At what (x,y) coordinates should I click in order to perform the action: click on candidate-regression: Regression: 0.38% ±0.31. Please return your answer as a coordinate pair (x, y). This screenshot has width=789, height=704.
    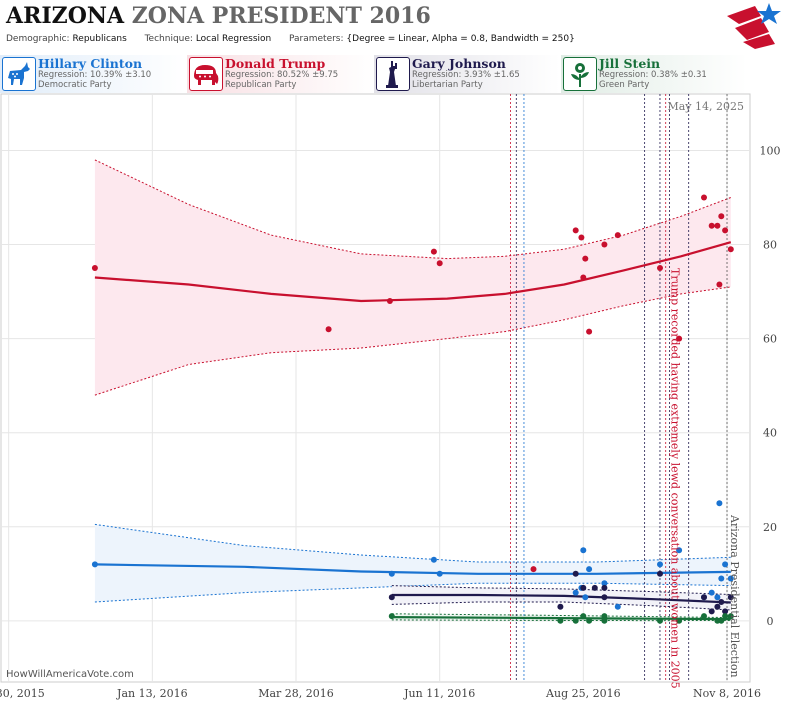
    Looking at the image, I should click on (653, 75).